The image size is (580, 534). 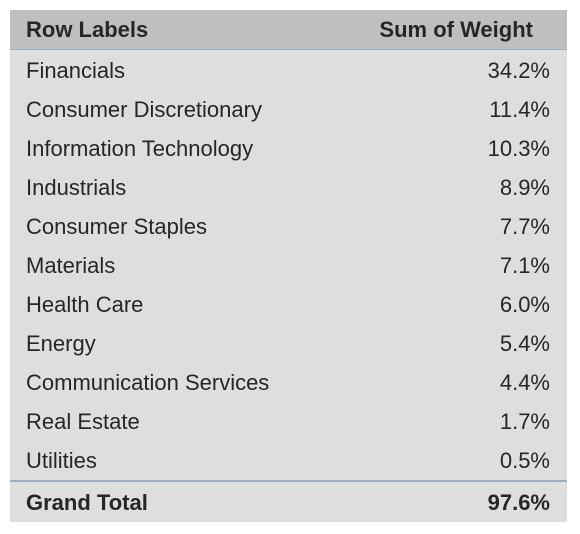 I want to click on row-value: 34.2%, so click(x=518, y=70).